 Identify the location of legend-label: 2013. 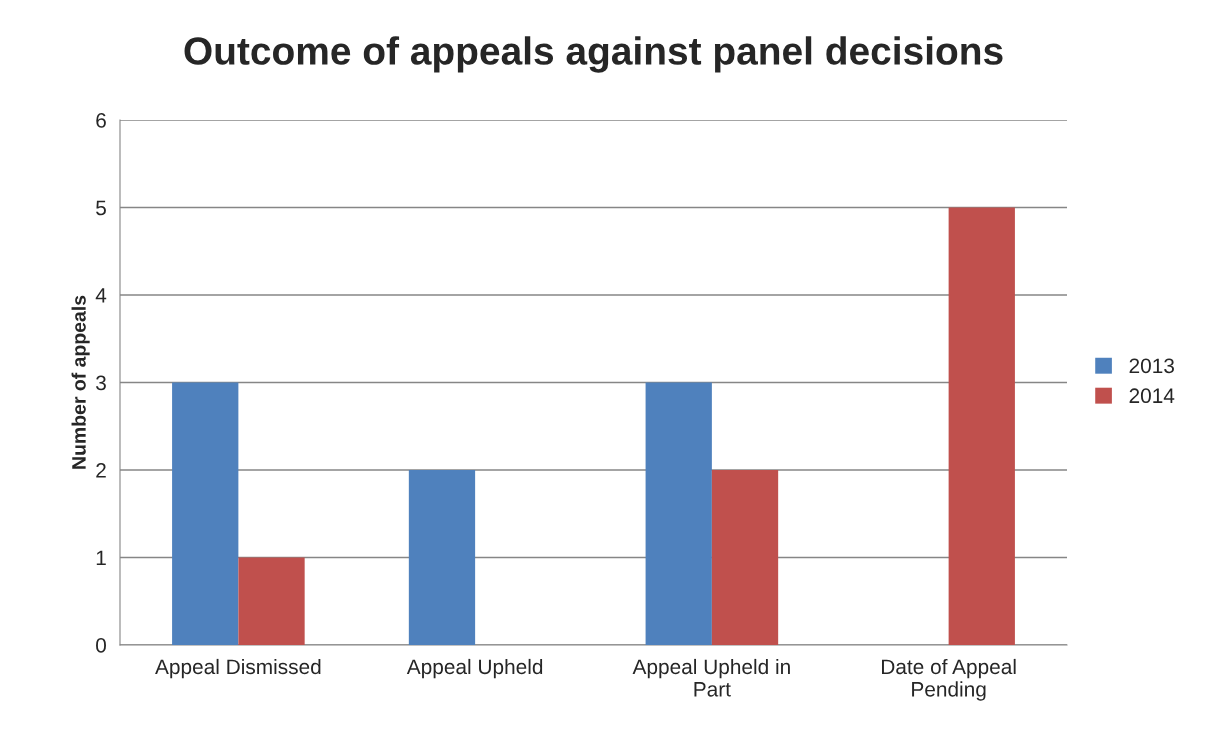
(1151, 366).